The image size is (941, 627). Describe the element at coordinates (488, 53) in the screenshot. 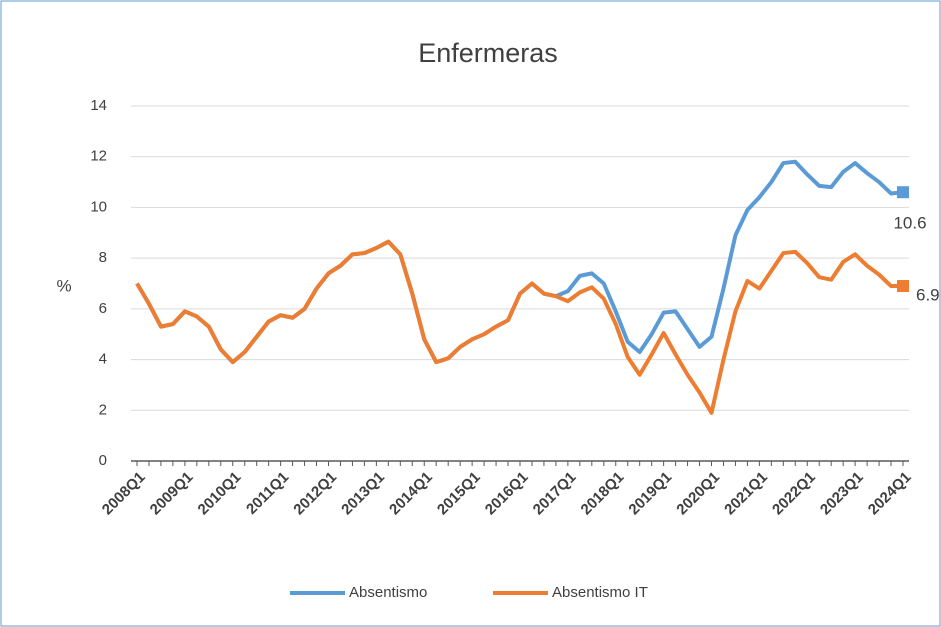

I see `chart-title: Enfermeras` at that location.